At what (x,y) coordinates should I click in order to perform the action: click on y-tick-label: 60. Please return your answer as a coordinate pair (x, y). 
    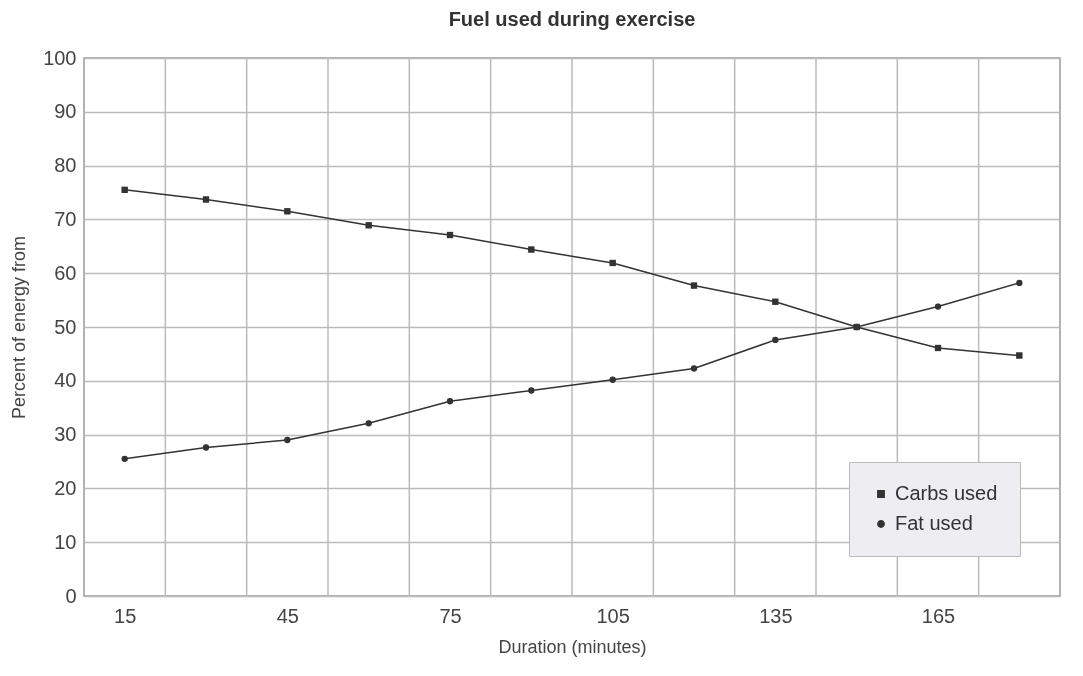
    Looking at the image, I should click on (65, 272).